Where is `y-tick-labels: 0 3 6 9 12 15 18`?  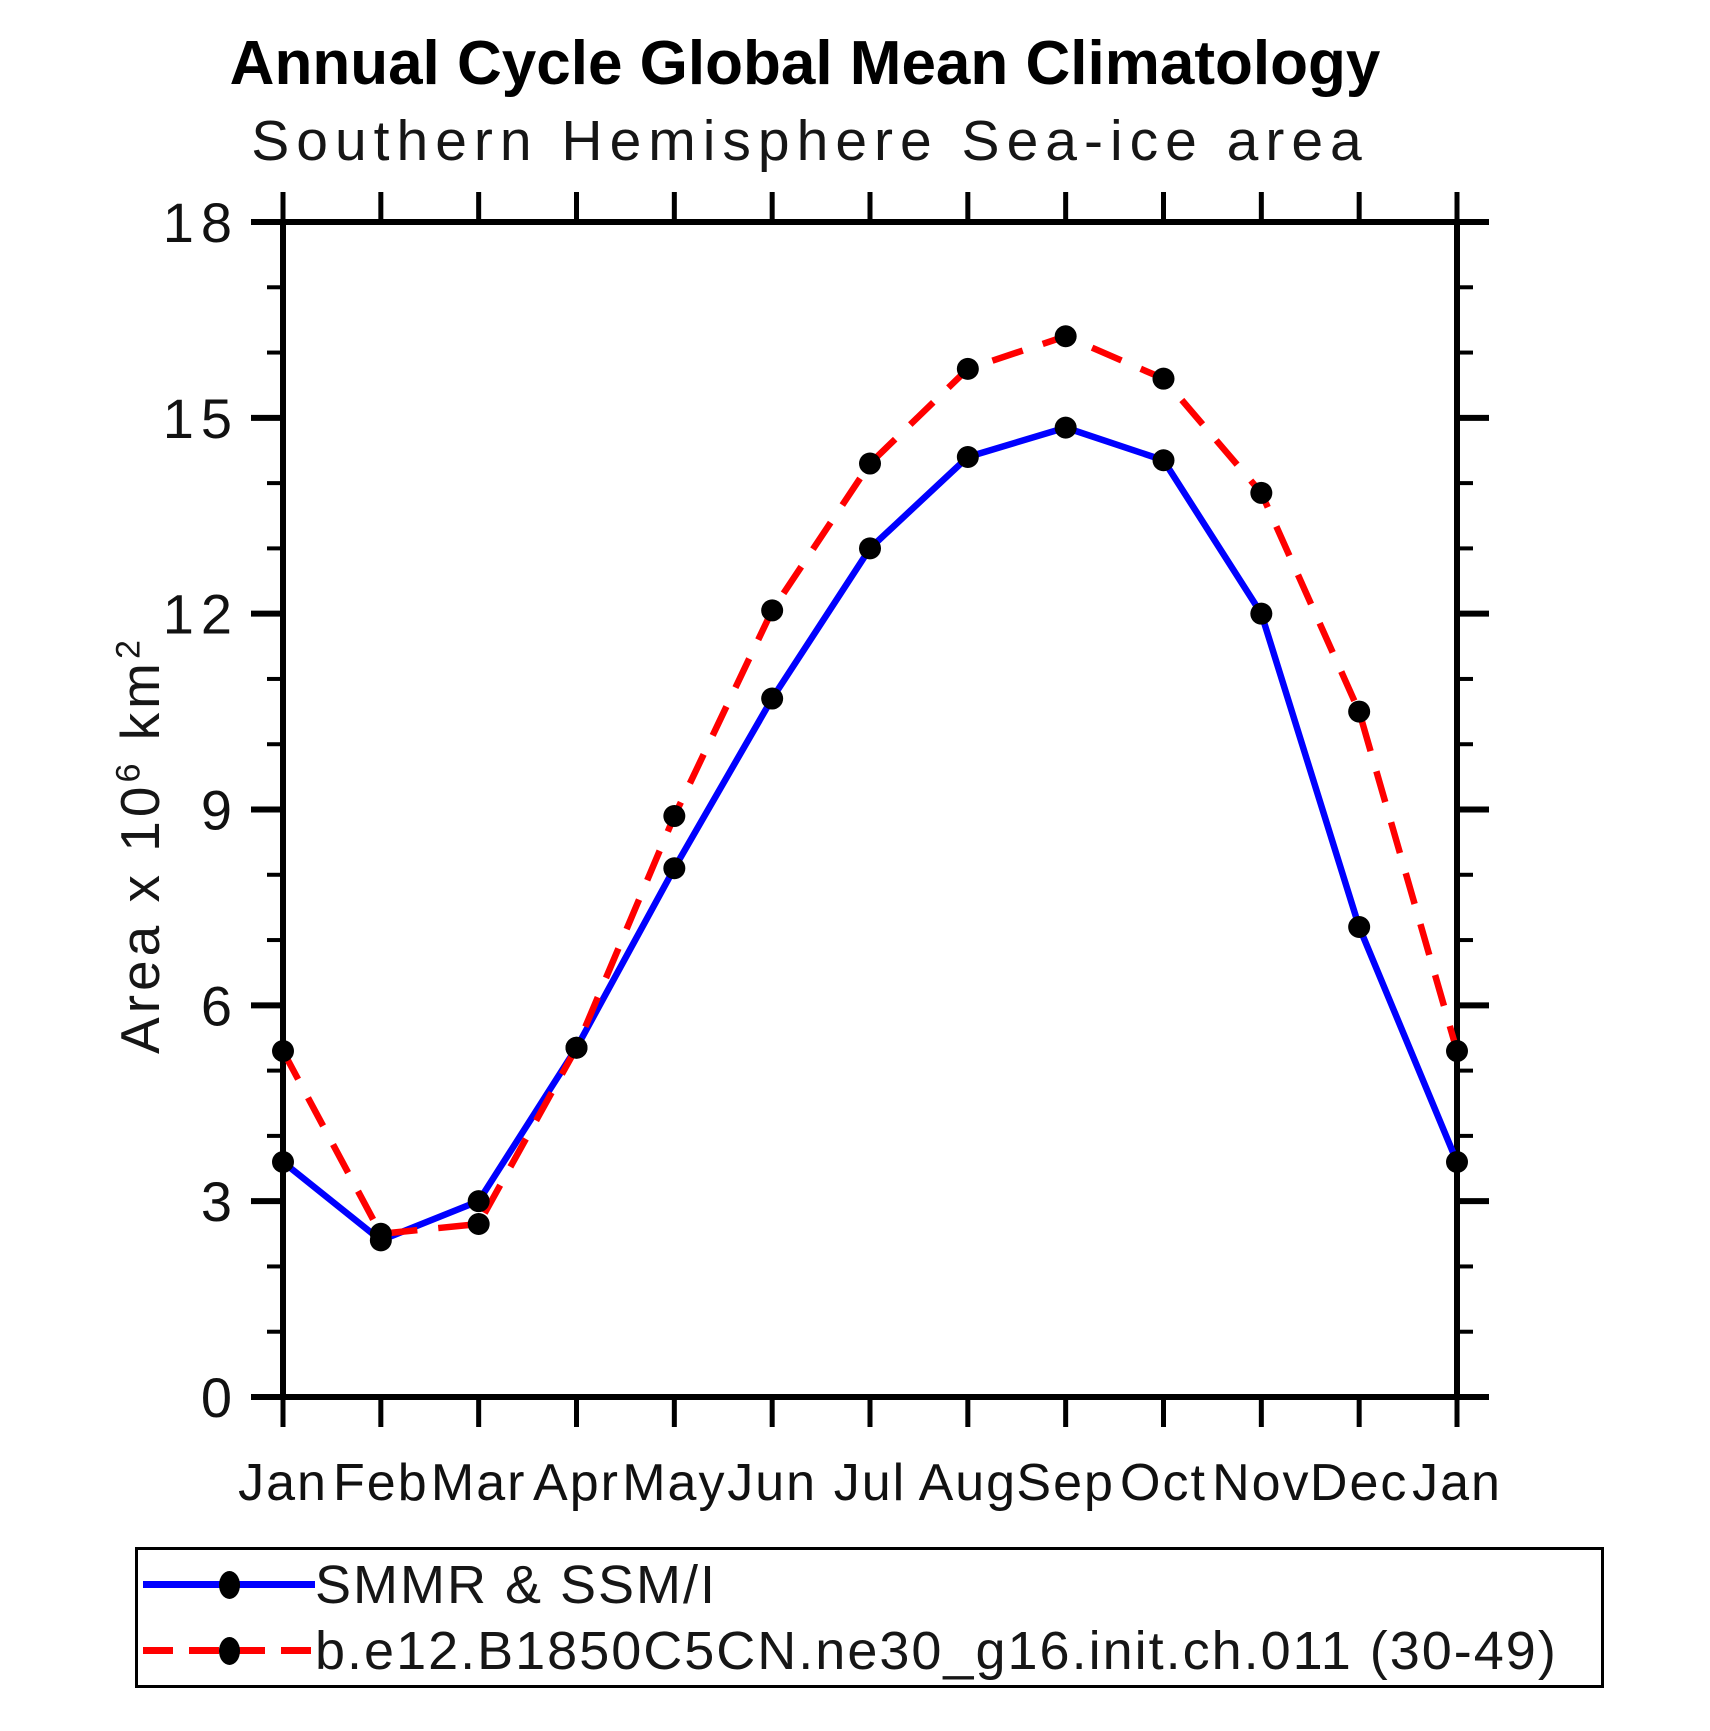
y-tick-labels: 0 3 6 9 12 15 18 is located at coordinates (201, 810).